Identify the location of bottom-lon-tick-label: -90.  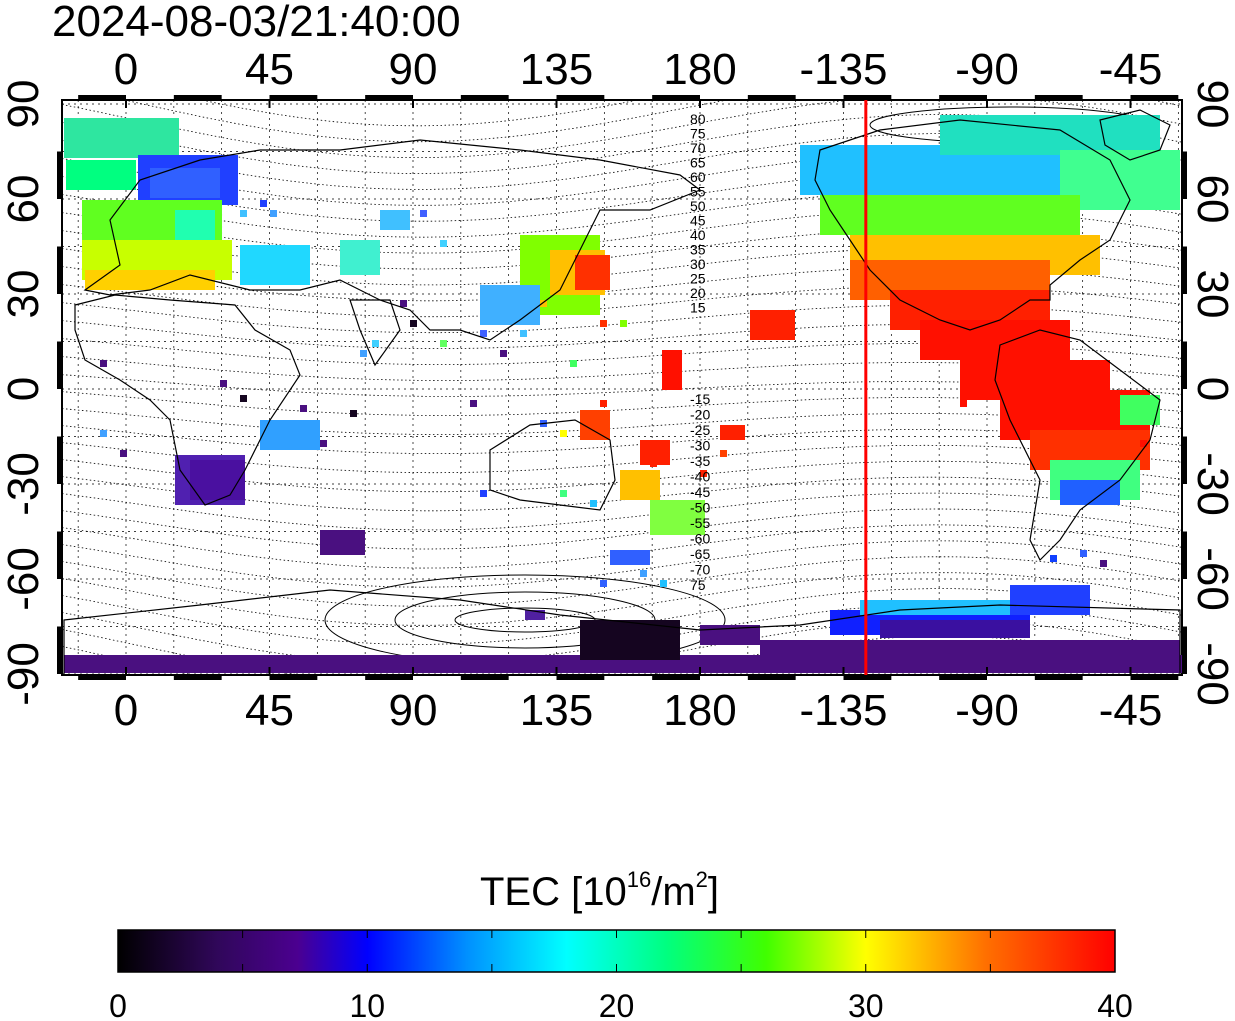
(987, 710).